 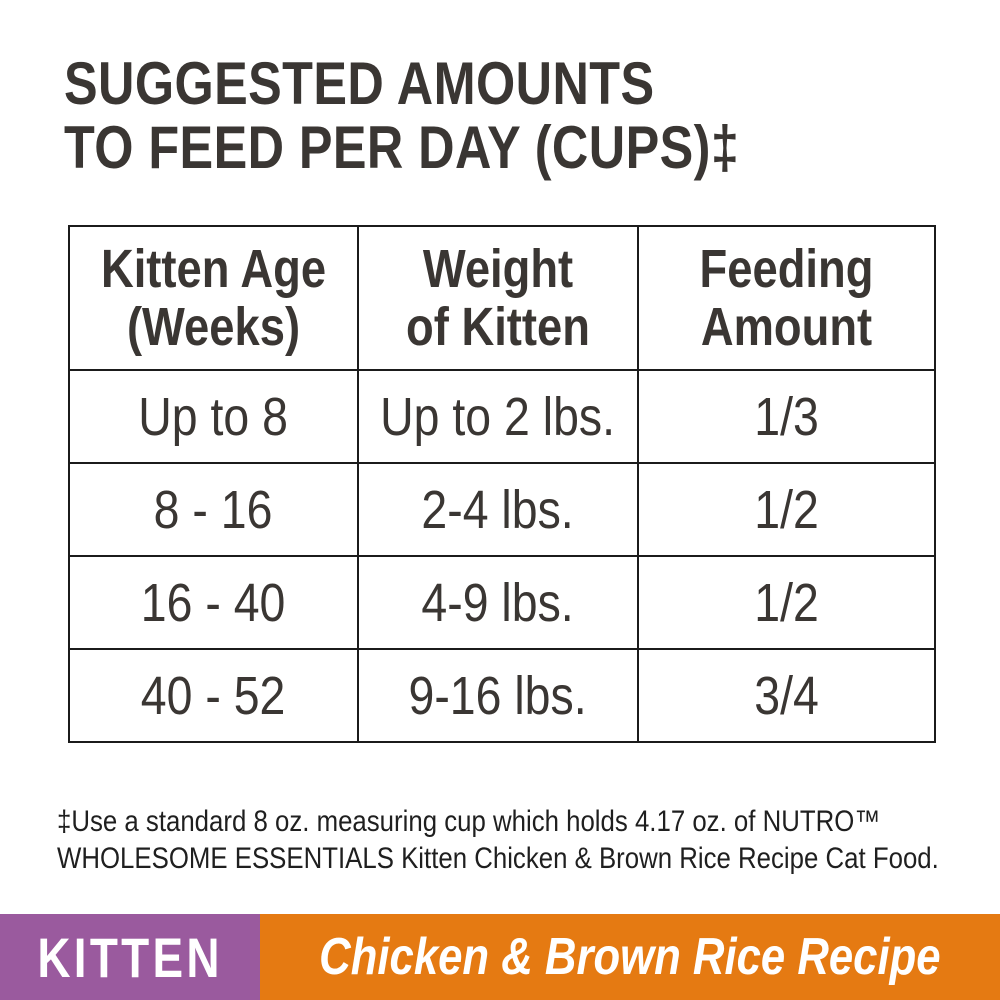 I want to click on cell-age-value: Up to 8, so click(x=213, y=416).